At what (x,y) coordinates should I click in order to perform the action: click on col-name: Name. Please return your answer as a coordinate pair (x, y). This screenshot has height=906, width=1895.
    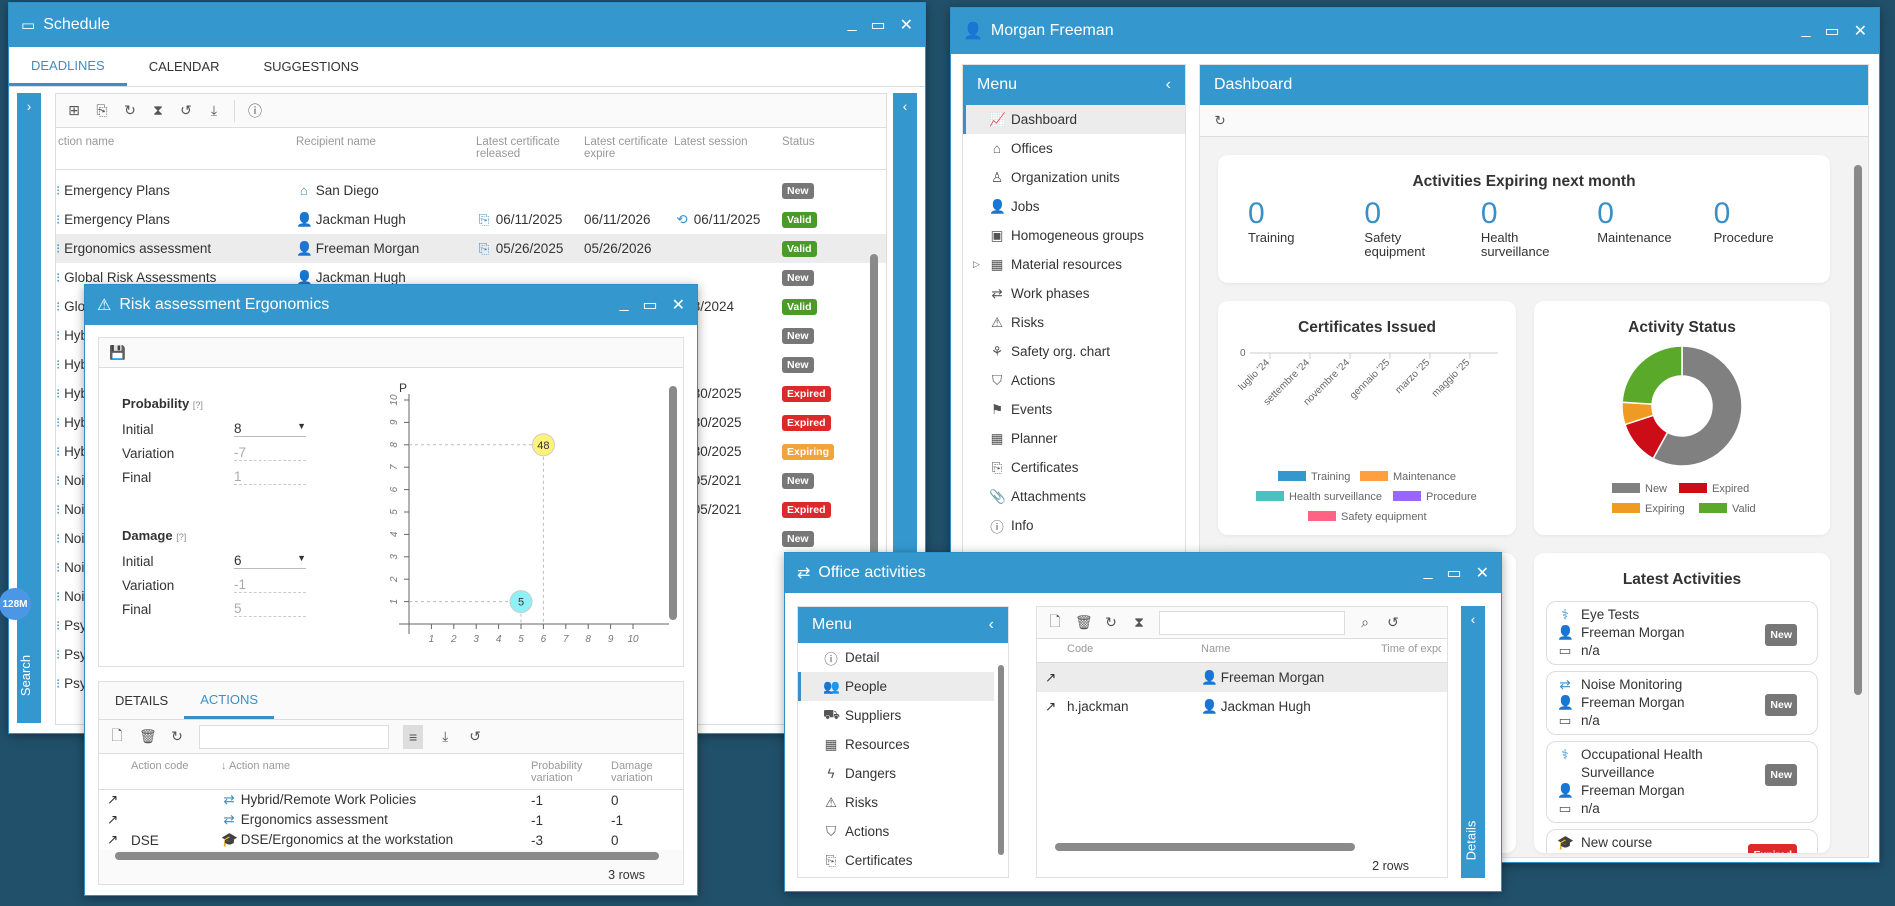
    Looking at the image, I should click on (1216, 649).